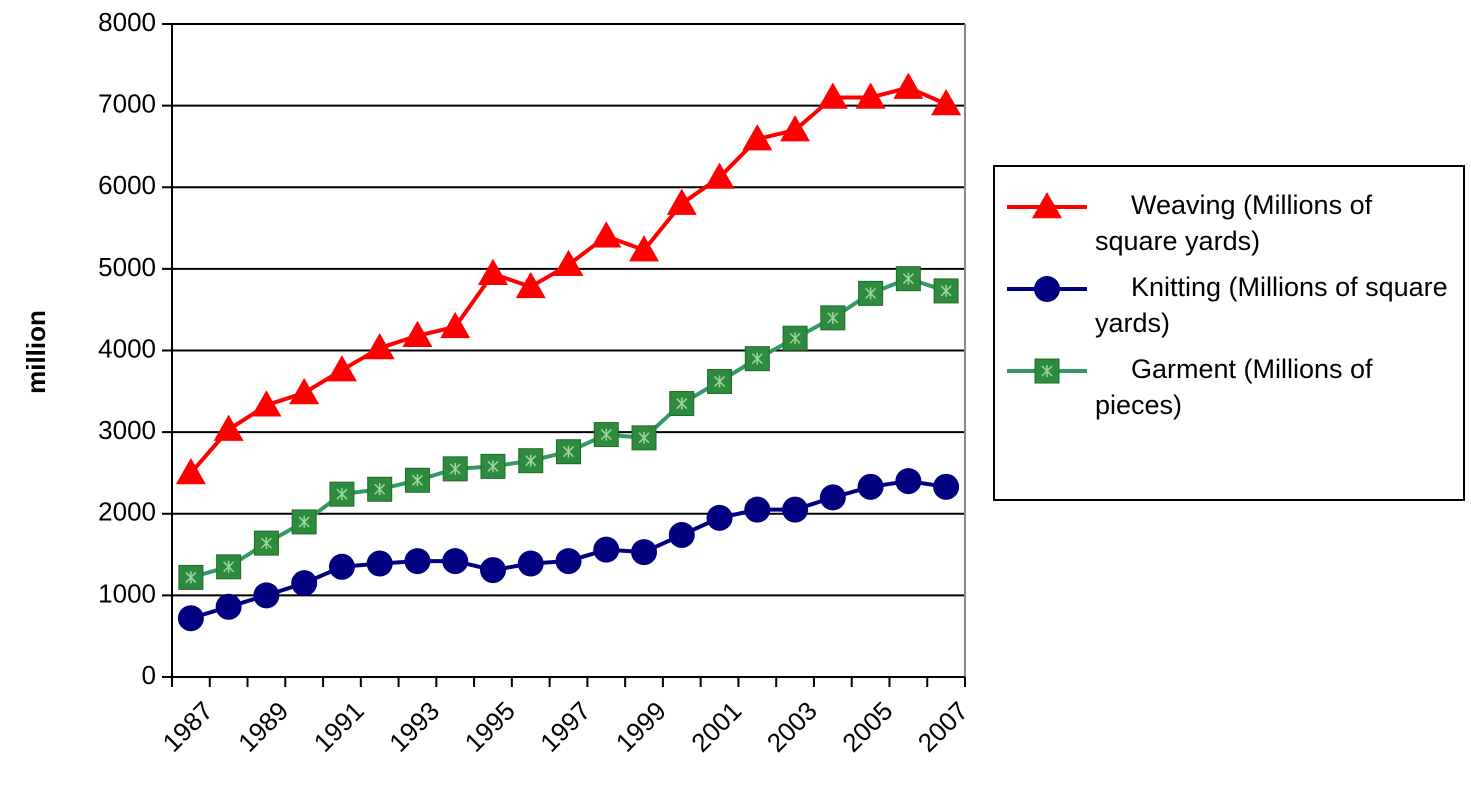 This screenshot has width=1471, height=793. I want to click on y-tick-label: 0, so click(149, 675).